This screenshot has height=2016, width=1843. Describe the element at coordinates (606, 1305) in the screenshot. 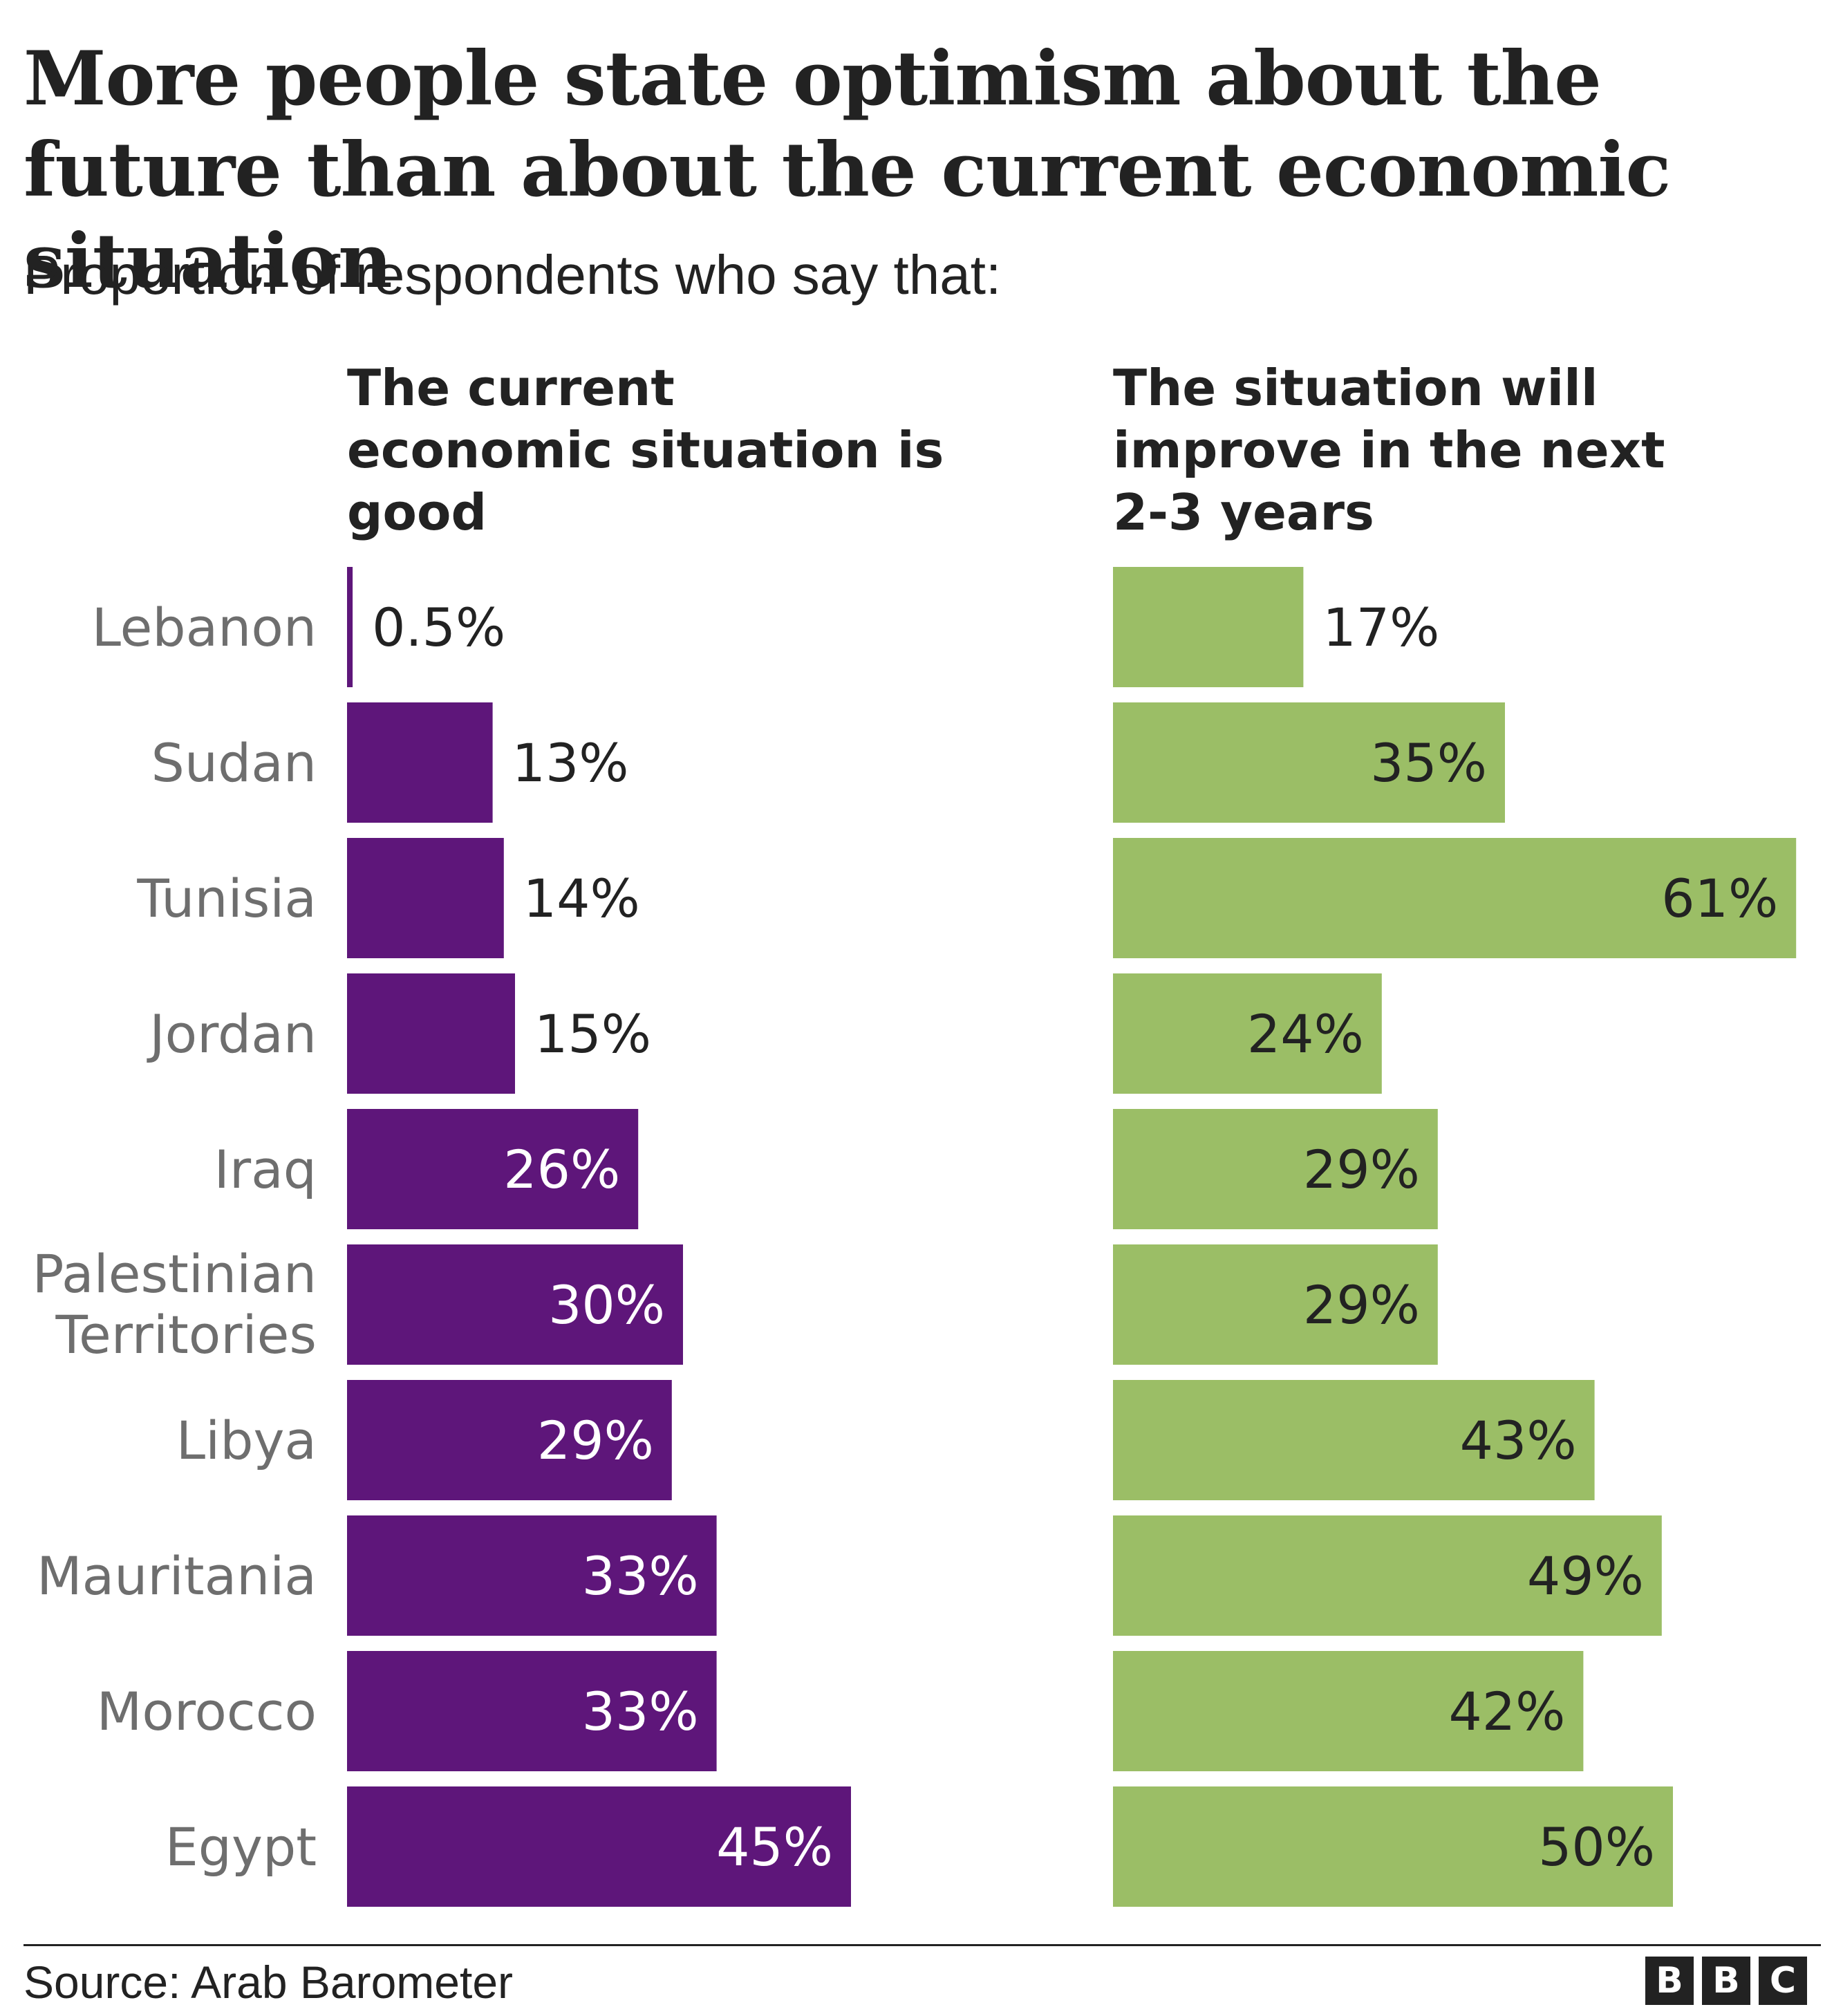

I see `value-label-current: 30%` at that location.